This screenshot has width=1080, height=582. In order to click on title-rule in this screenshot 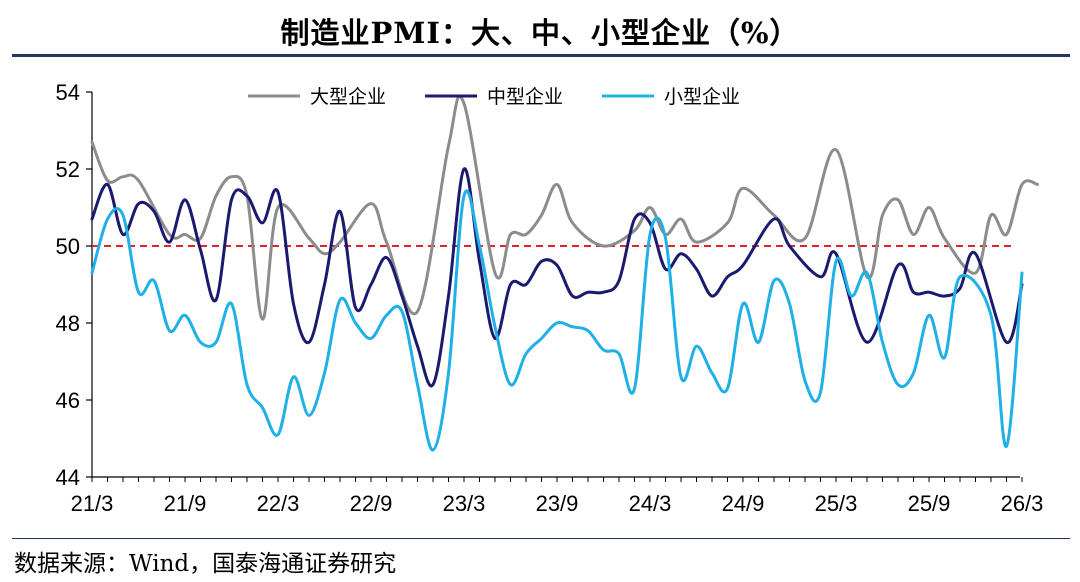, I will do `click(541, 55)`.